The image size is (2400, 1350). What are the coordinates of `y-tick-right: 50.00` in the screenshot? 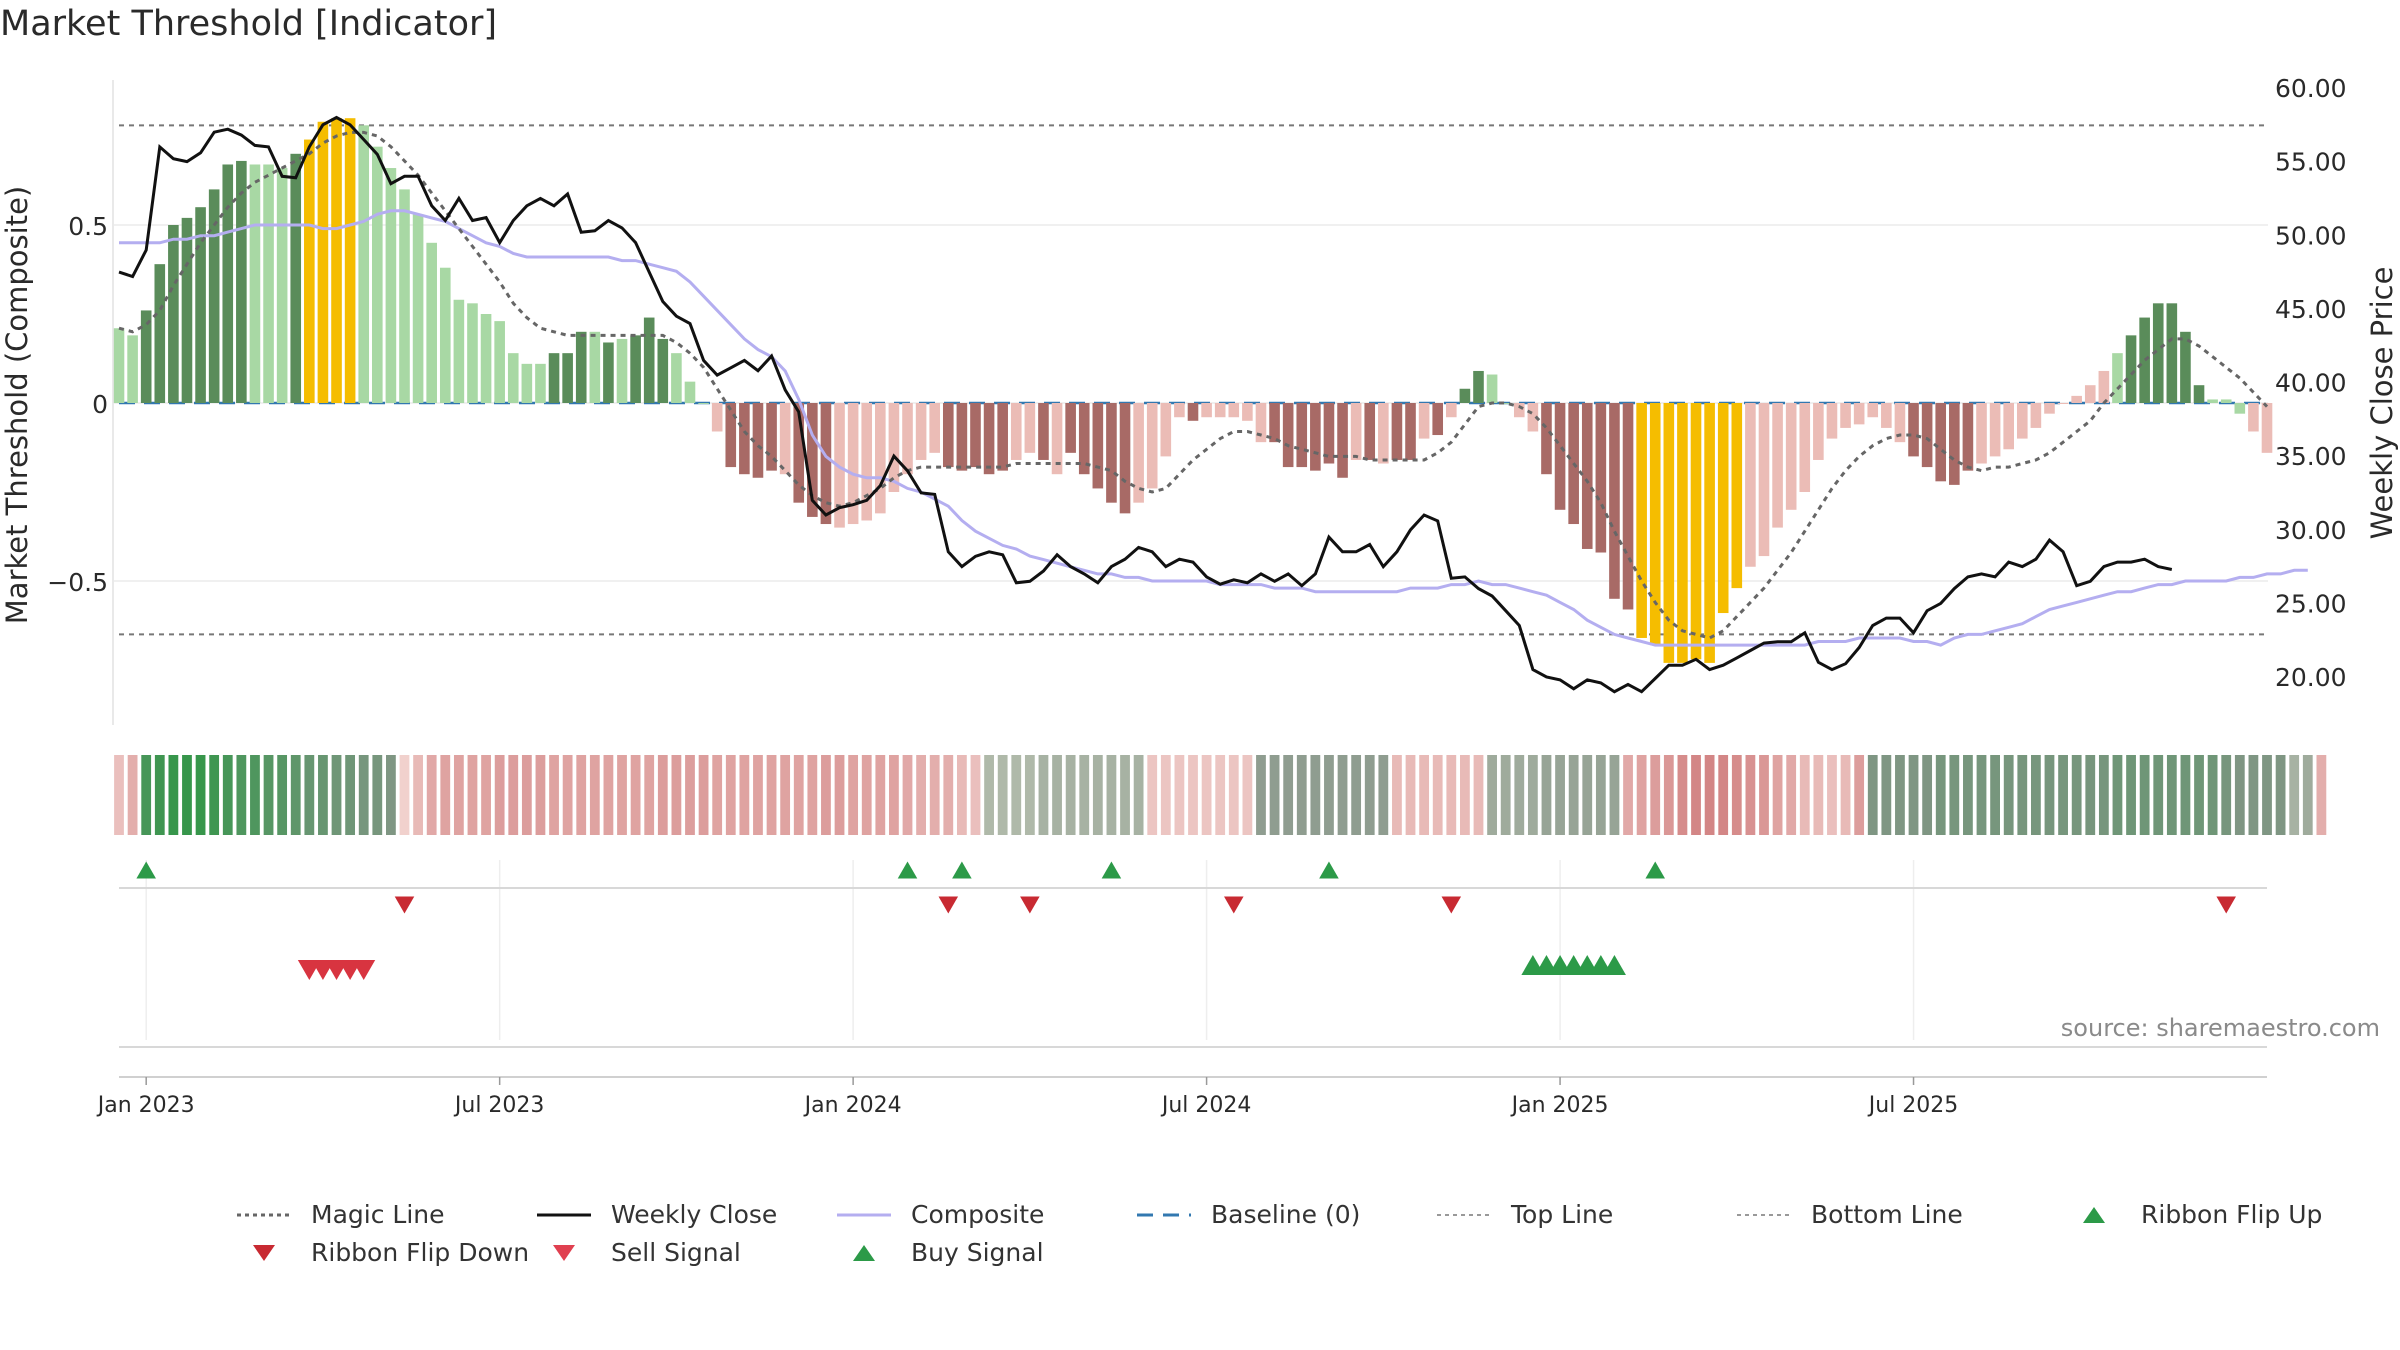 It's located at (2311, 235).